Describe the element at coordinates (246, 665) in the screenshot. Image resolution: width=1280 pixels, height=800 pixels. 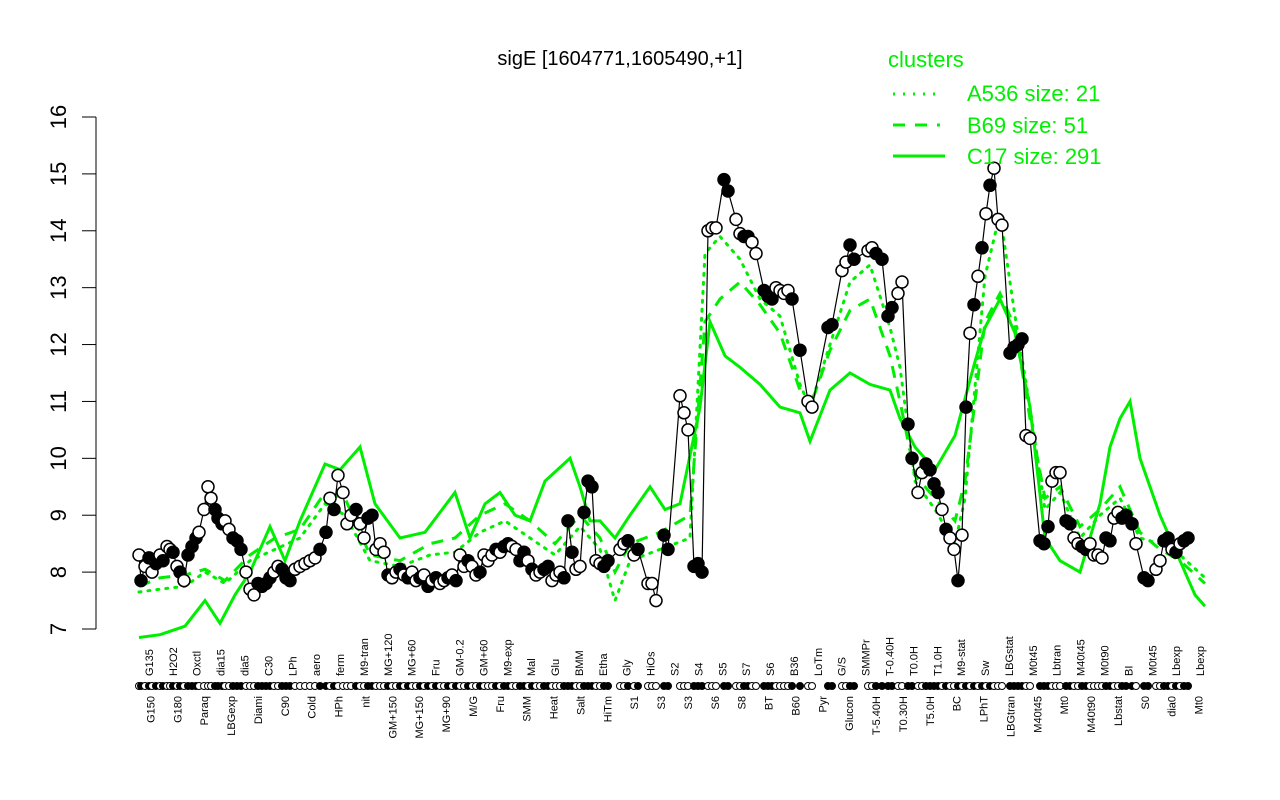
I see `x-axis-label: dia5` at that location.